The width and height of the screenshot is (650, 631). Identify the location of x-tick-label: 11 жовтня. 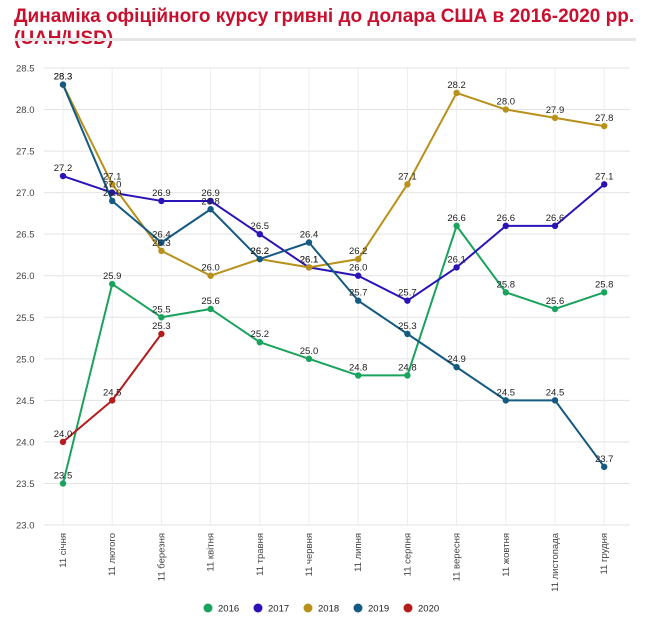
(506, 555).